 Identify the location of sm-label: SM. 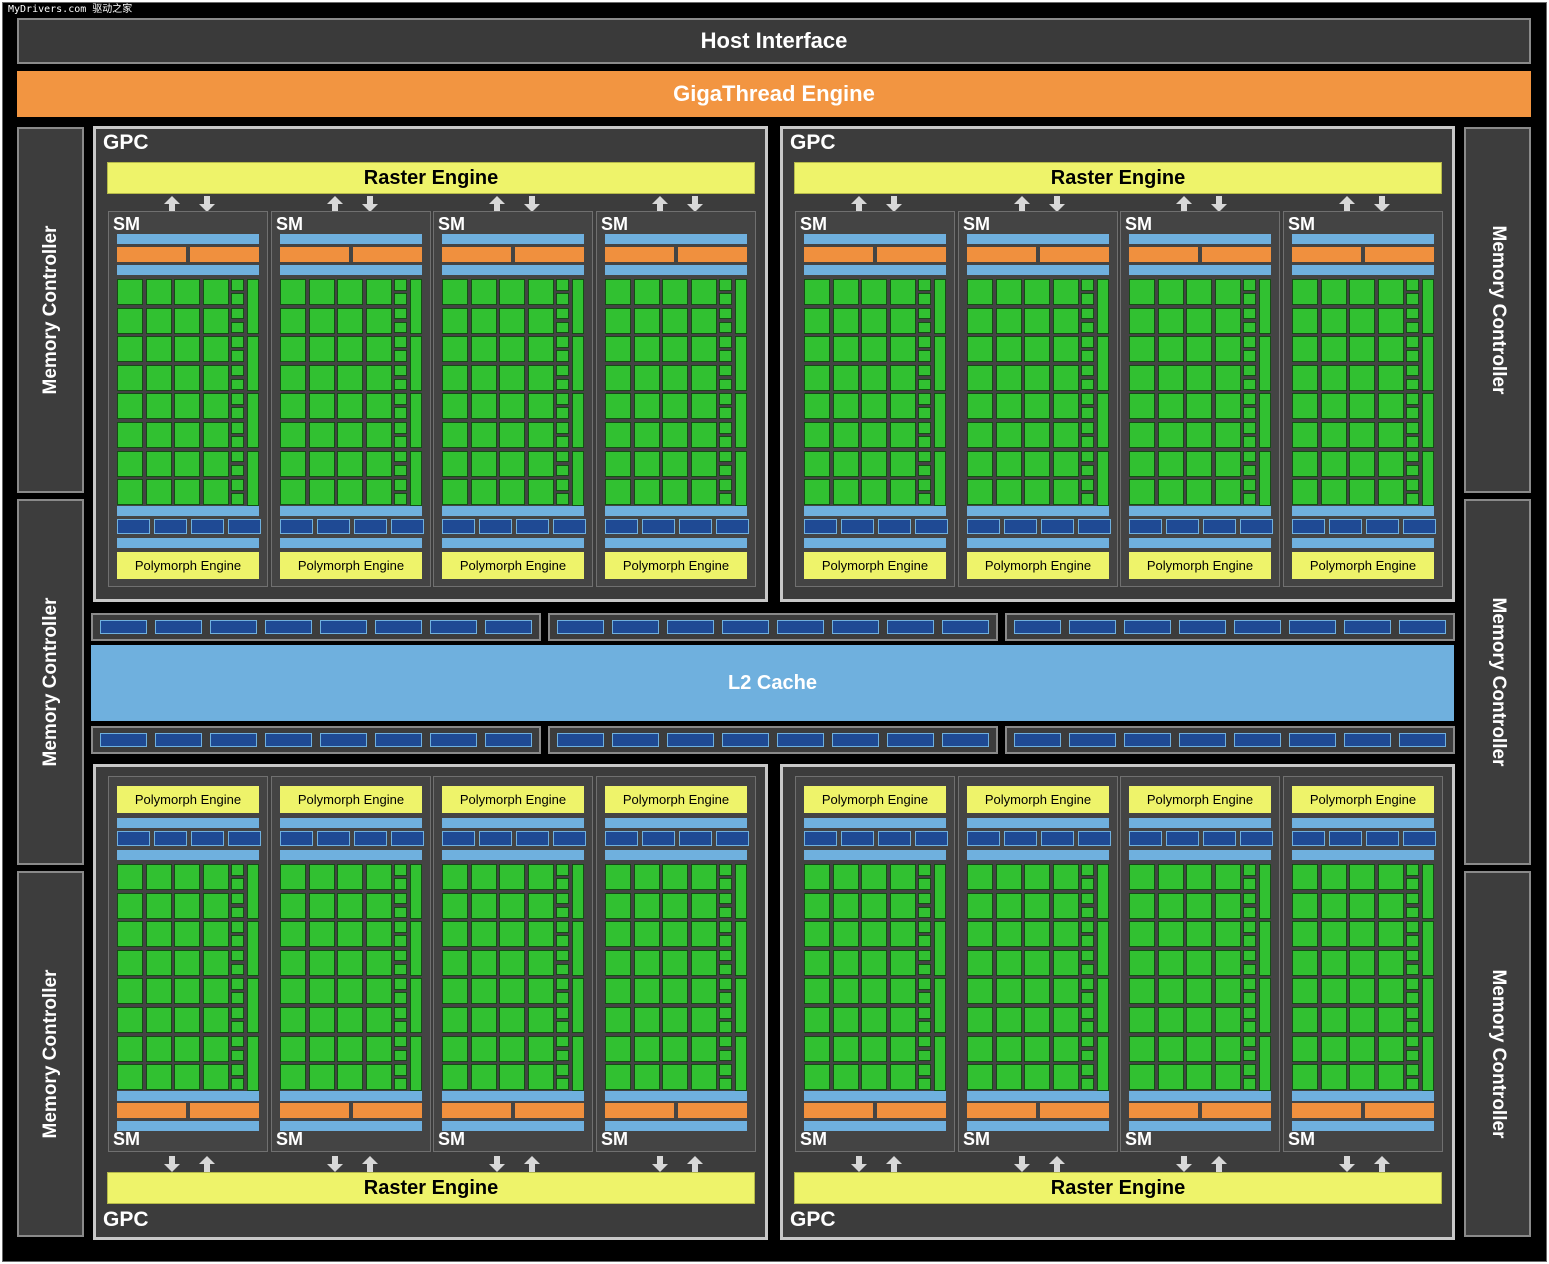
(614, 224).